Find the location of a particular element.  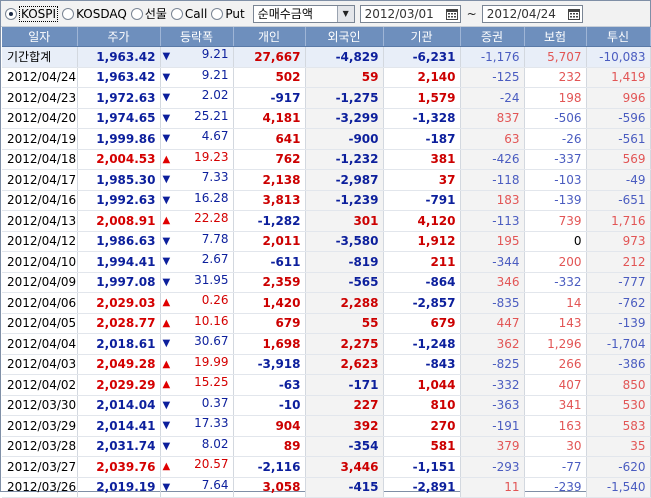

cell-institution: 1,912 is located at coordinates (422, 241).